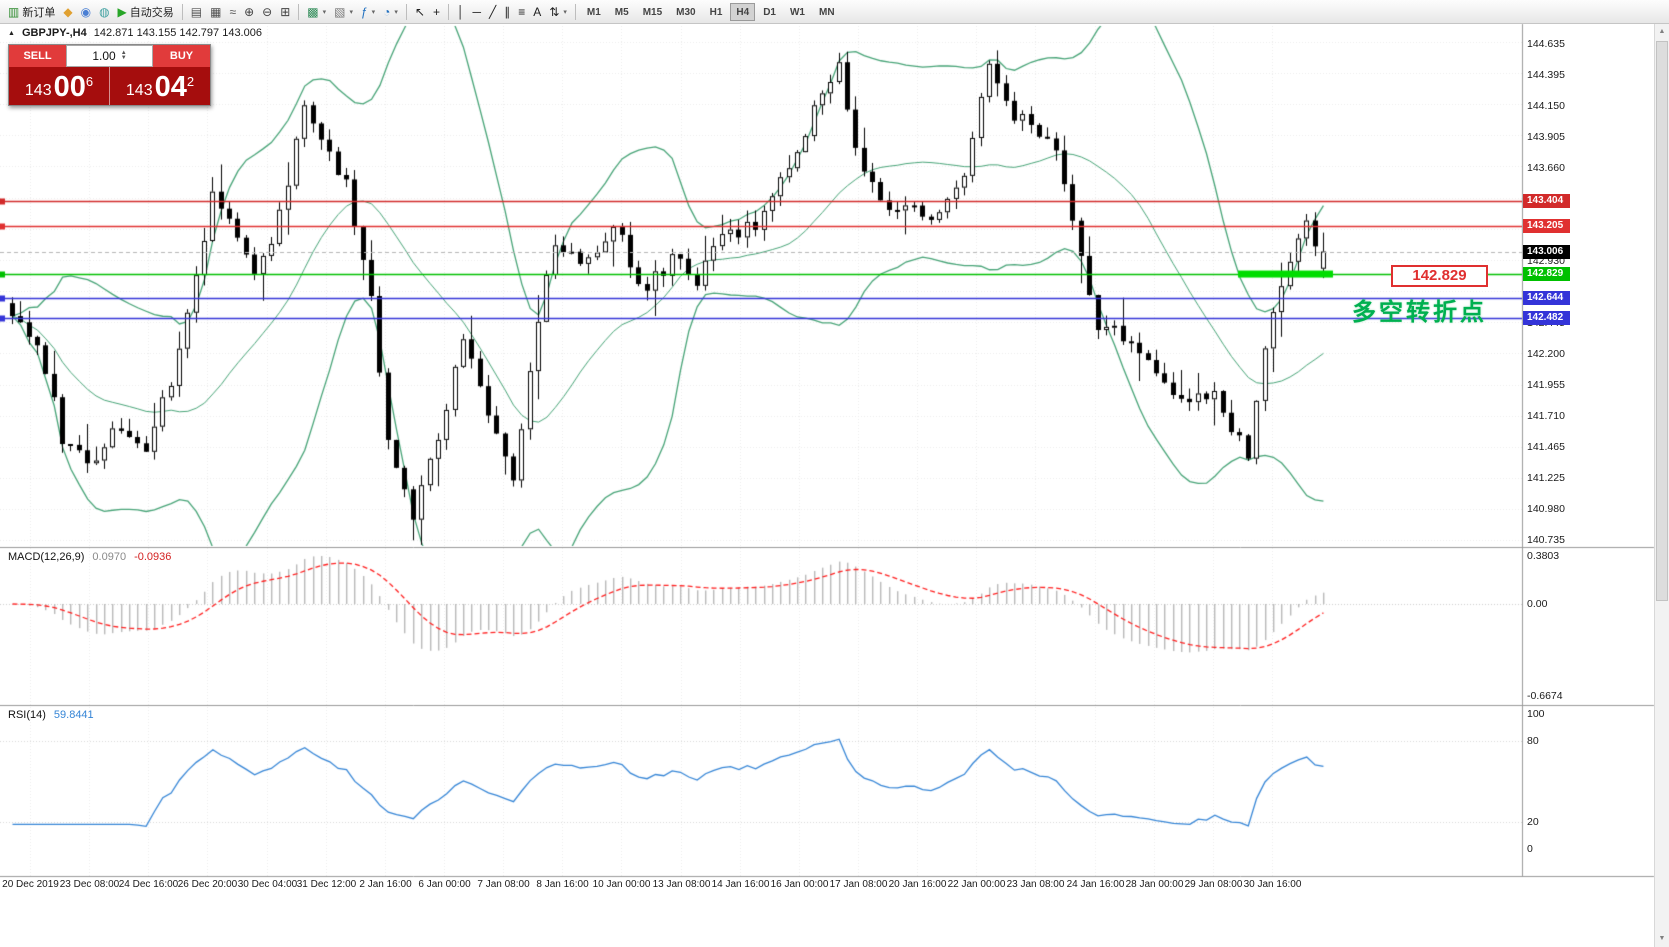 This screenshot has height=947, width=1669. I want to click on buy-price-big: 04, so click(170, 87).